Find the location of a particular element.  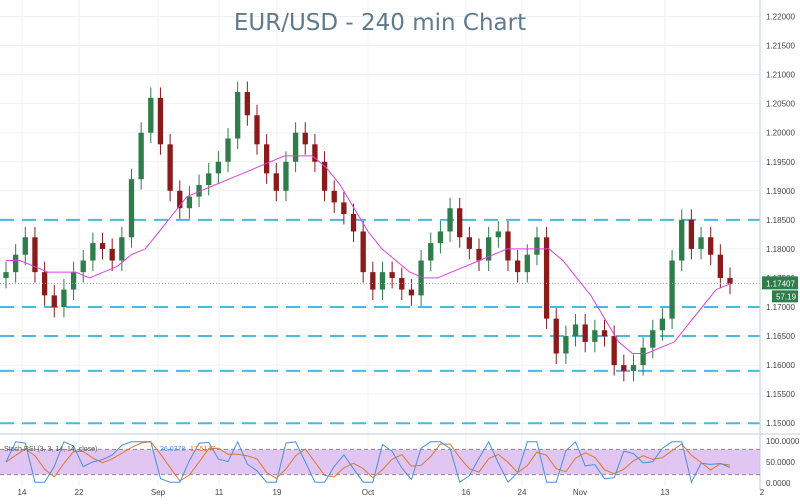

stoch-tick-2: 0.0000 is located at coordinates (778, 483).